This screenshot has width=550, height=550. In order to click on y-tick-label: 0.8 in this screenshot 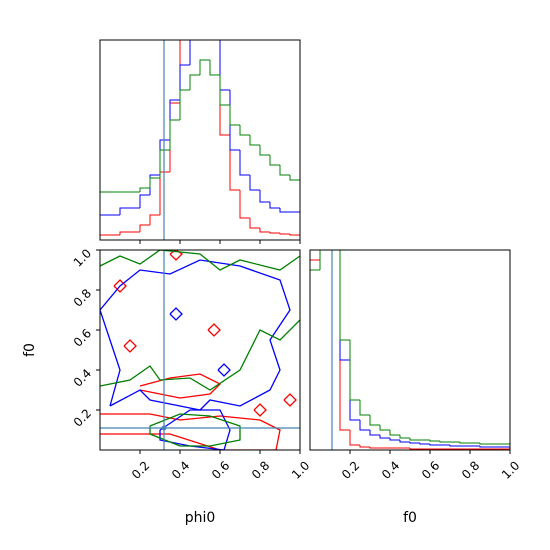, I will do `click(82, 297)`.